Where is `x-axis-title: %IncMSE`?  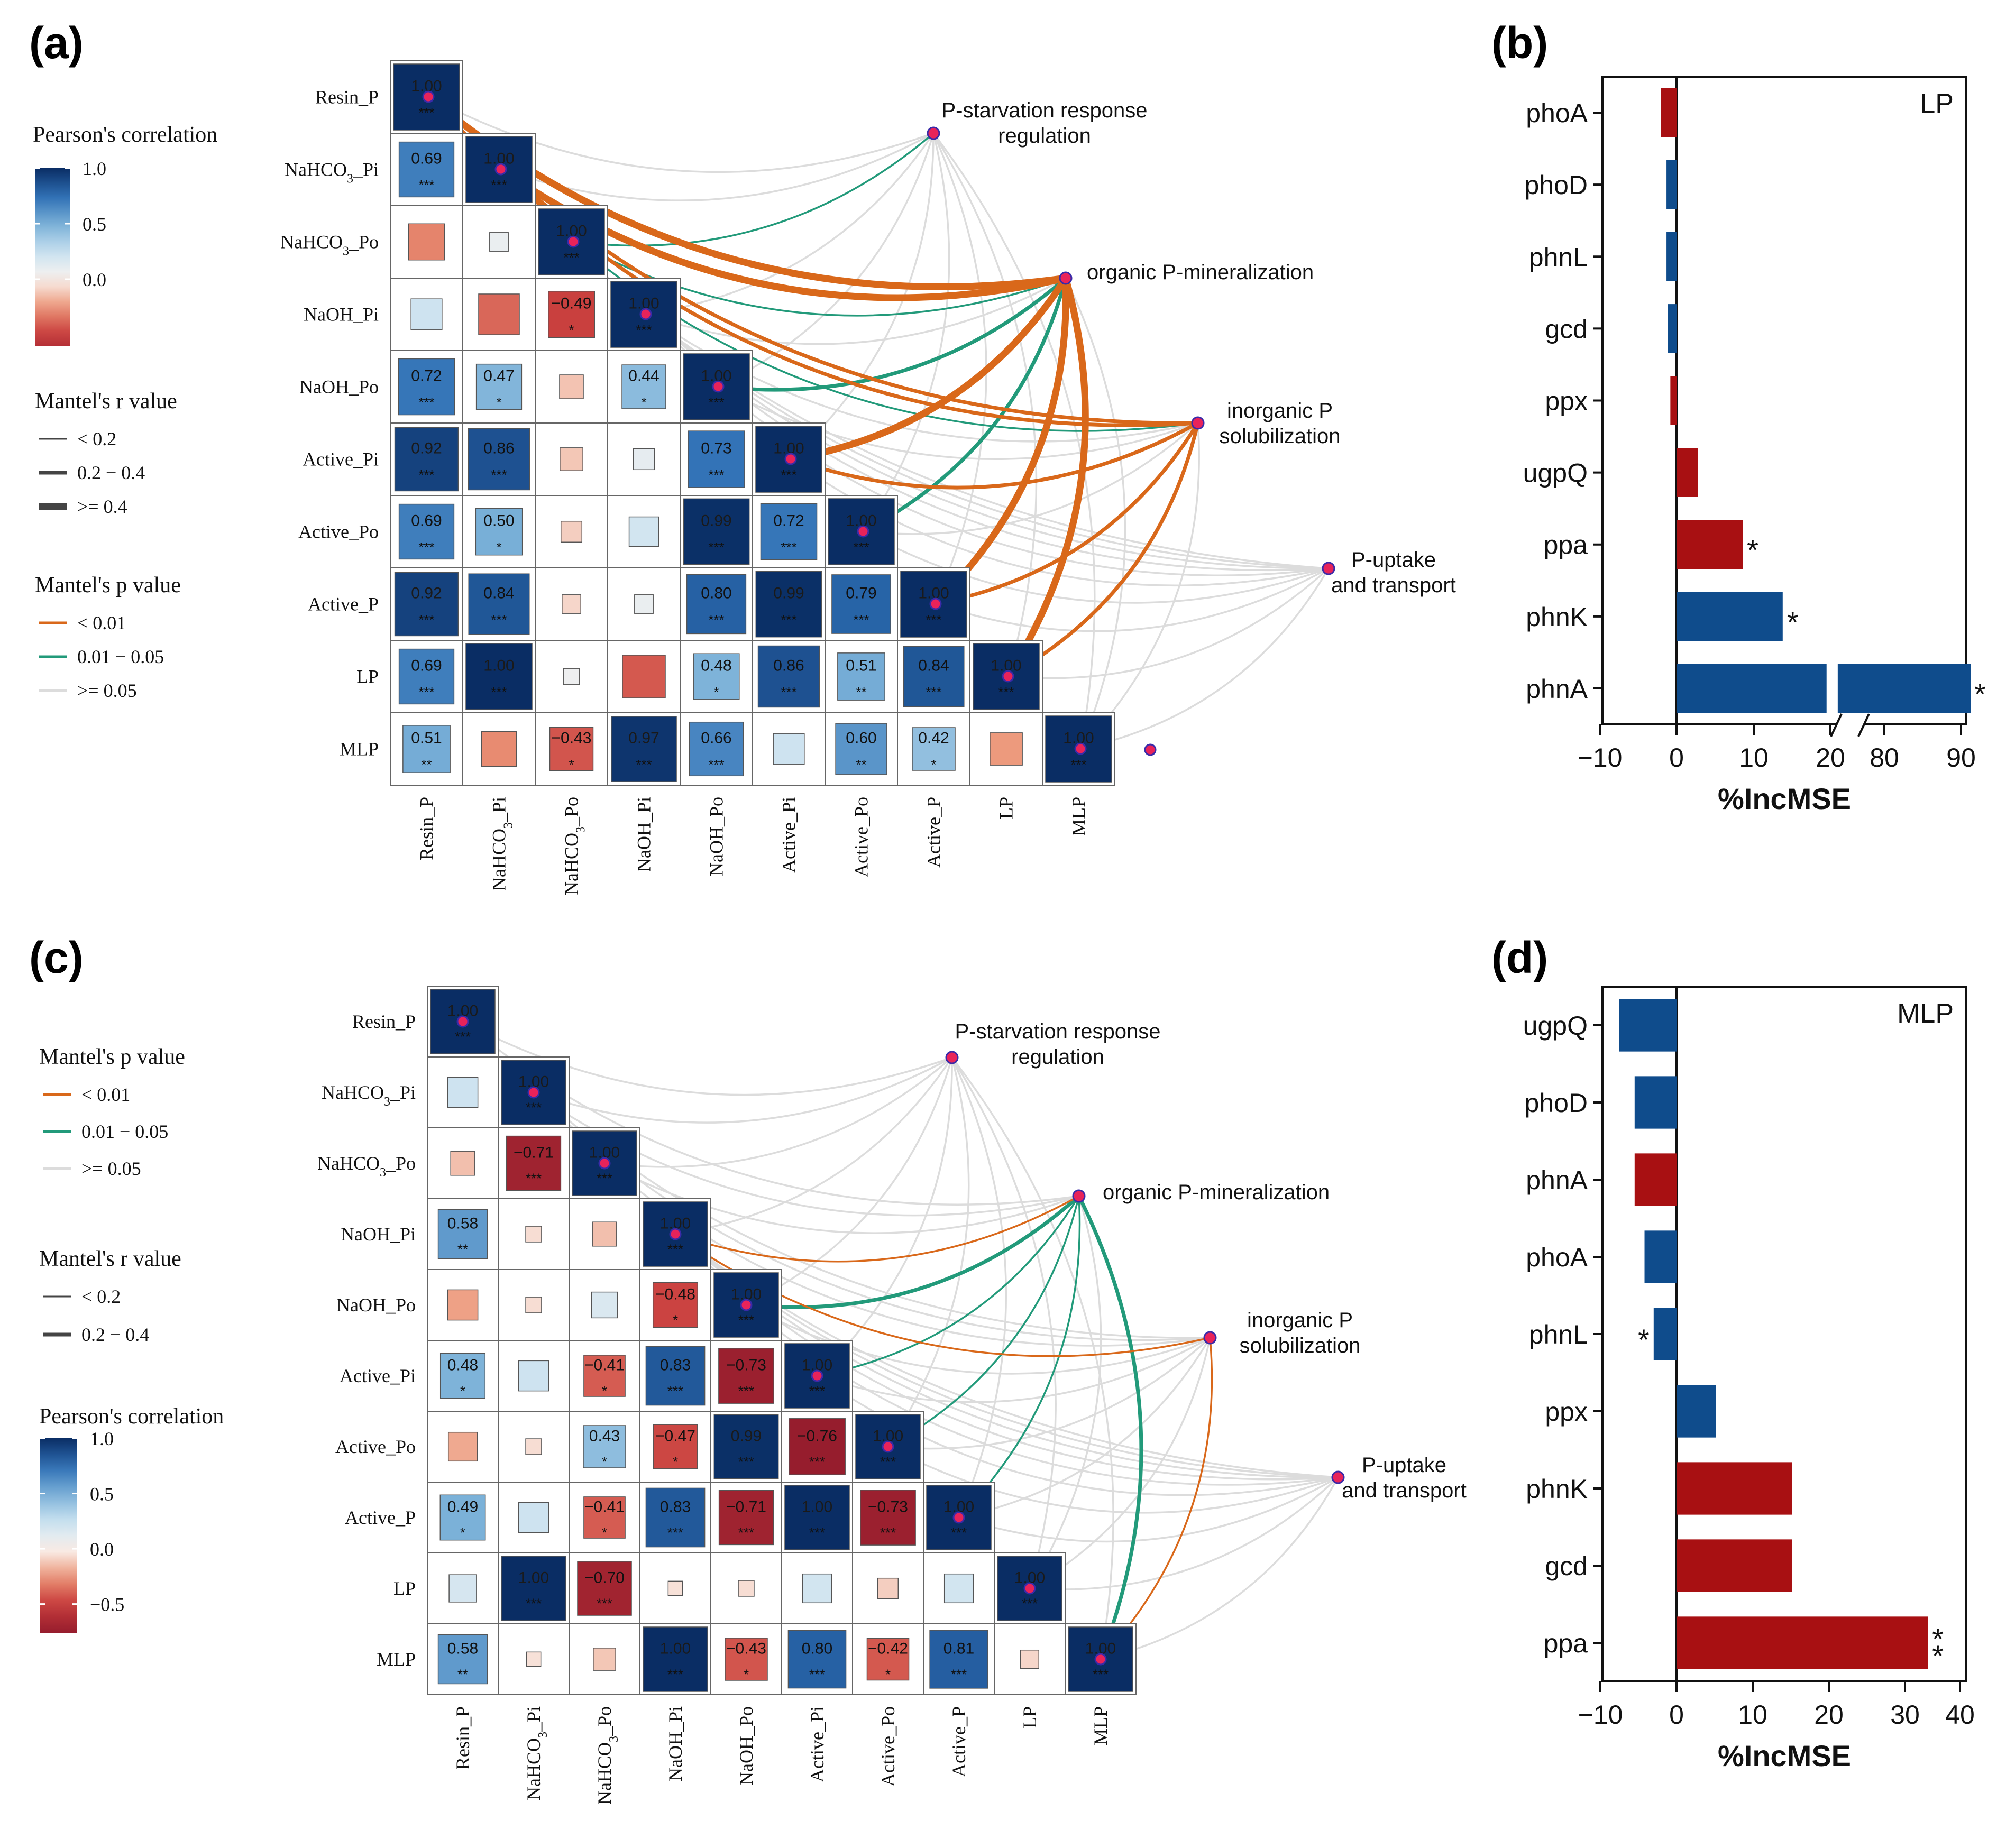 x-axis-title: %IncMSE is located at coordinates (1784, 1755).